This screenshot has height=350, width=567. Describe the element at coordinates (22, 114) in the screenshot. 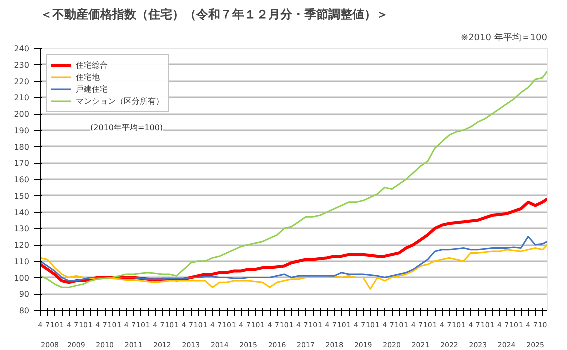

I see `y-tick-label: 200` at that location.